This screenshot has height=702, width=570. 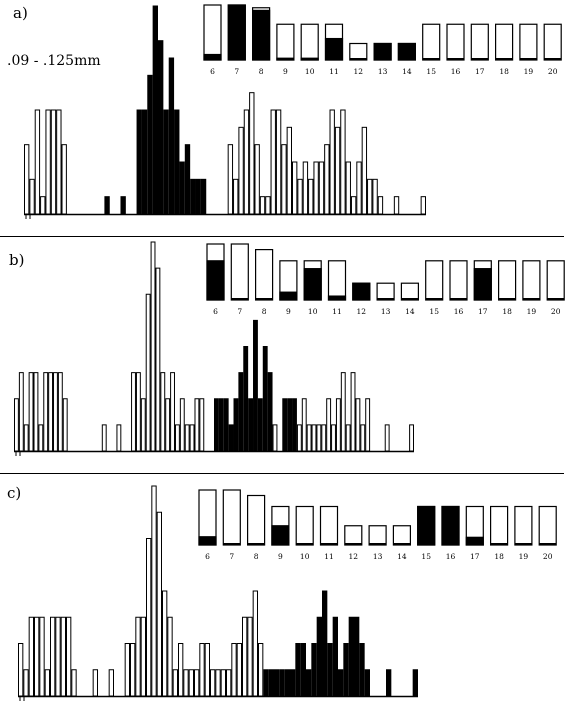 I want to click on inset-tick-label: 14, so click(x=407, y=71).